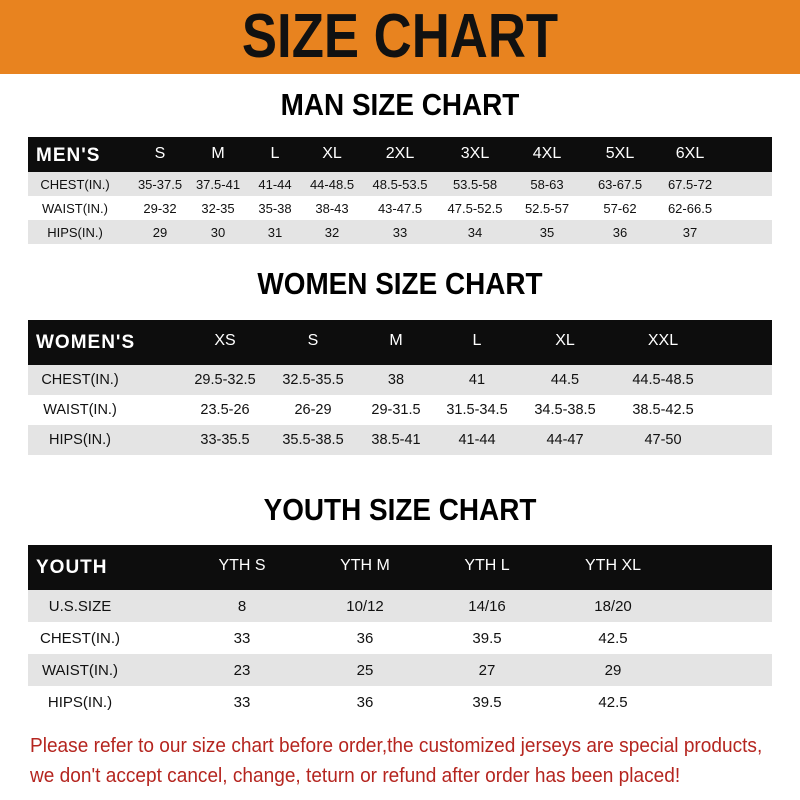  I want to click on table-cell: 43-47.5, so click(400, 208).